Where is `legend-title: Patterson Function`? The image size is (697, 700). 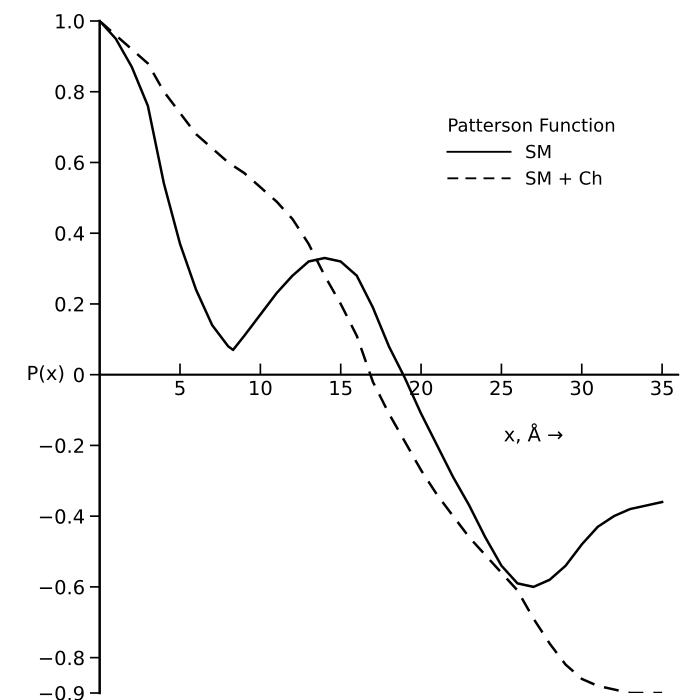
legend-title: Patterson Function is located at coordinates (531, 125).